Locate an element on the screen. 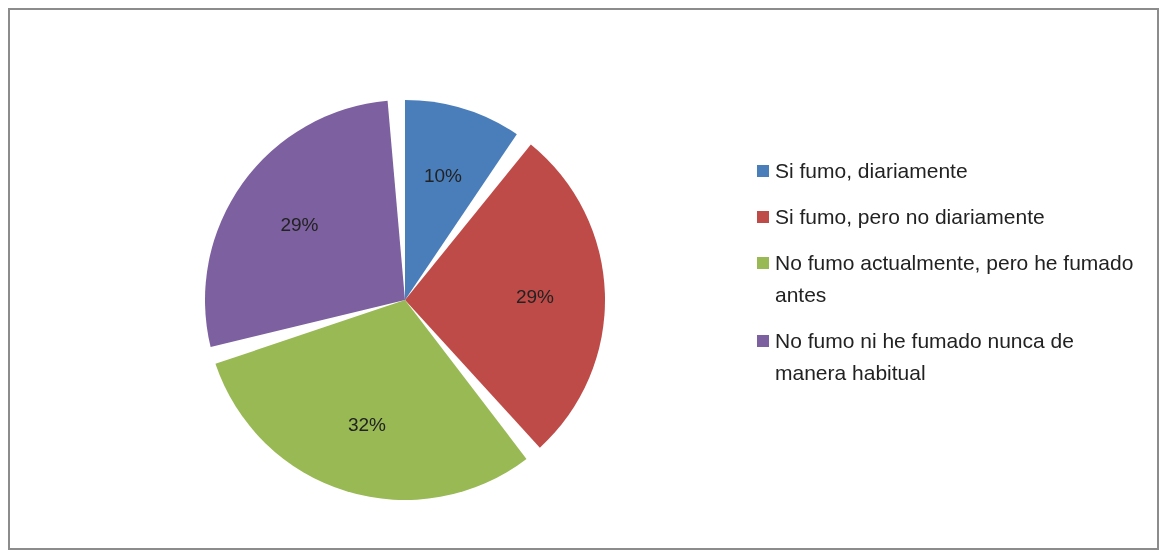  legend-label: Si fumo, diariamente is located at coordinates (871, 171).